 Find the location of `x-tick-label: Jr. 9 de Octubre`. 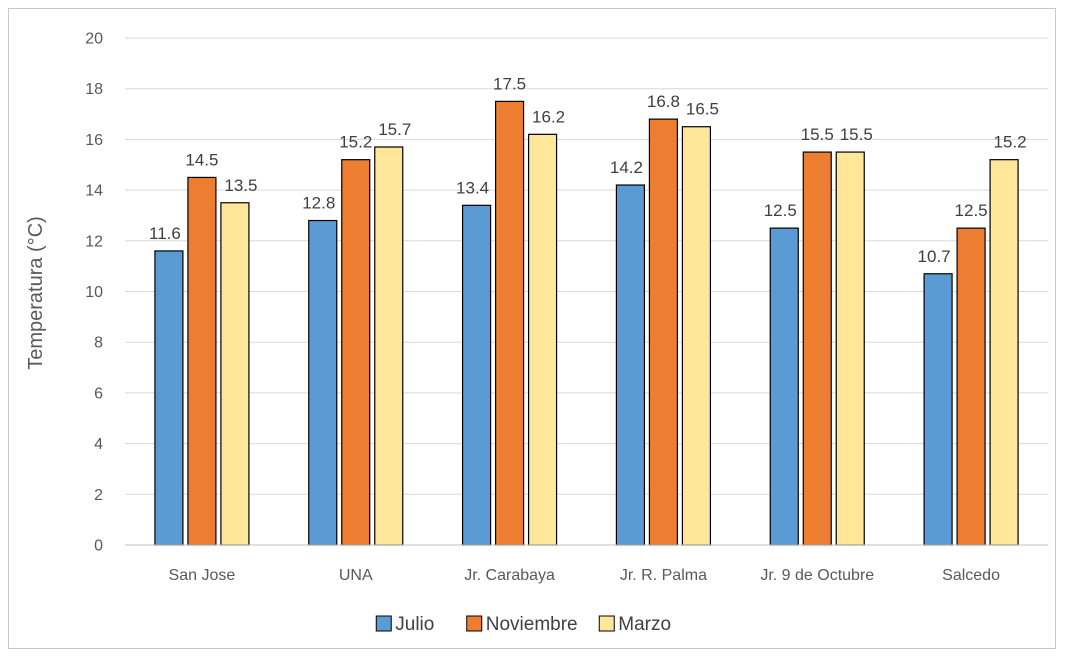

x-tick-label: Jr. 9 de Octubre is located at coordinates (817, 575).